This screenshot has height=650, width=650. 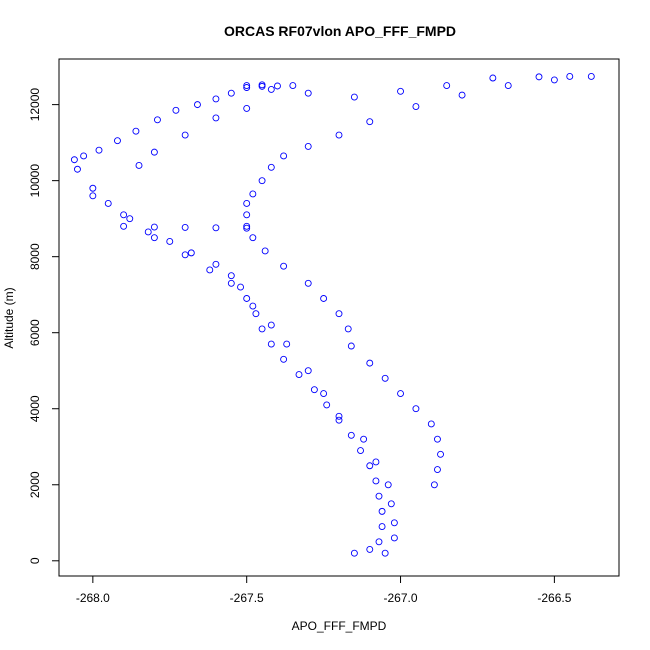 What do you see at coordinates (339, 626) in the screenshot?
I see `x-axis-label: APO_FFF_FMPD` at bounding box center [339, 626].